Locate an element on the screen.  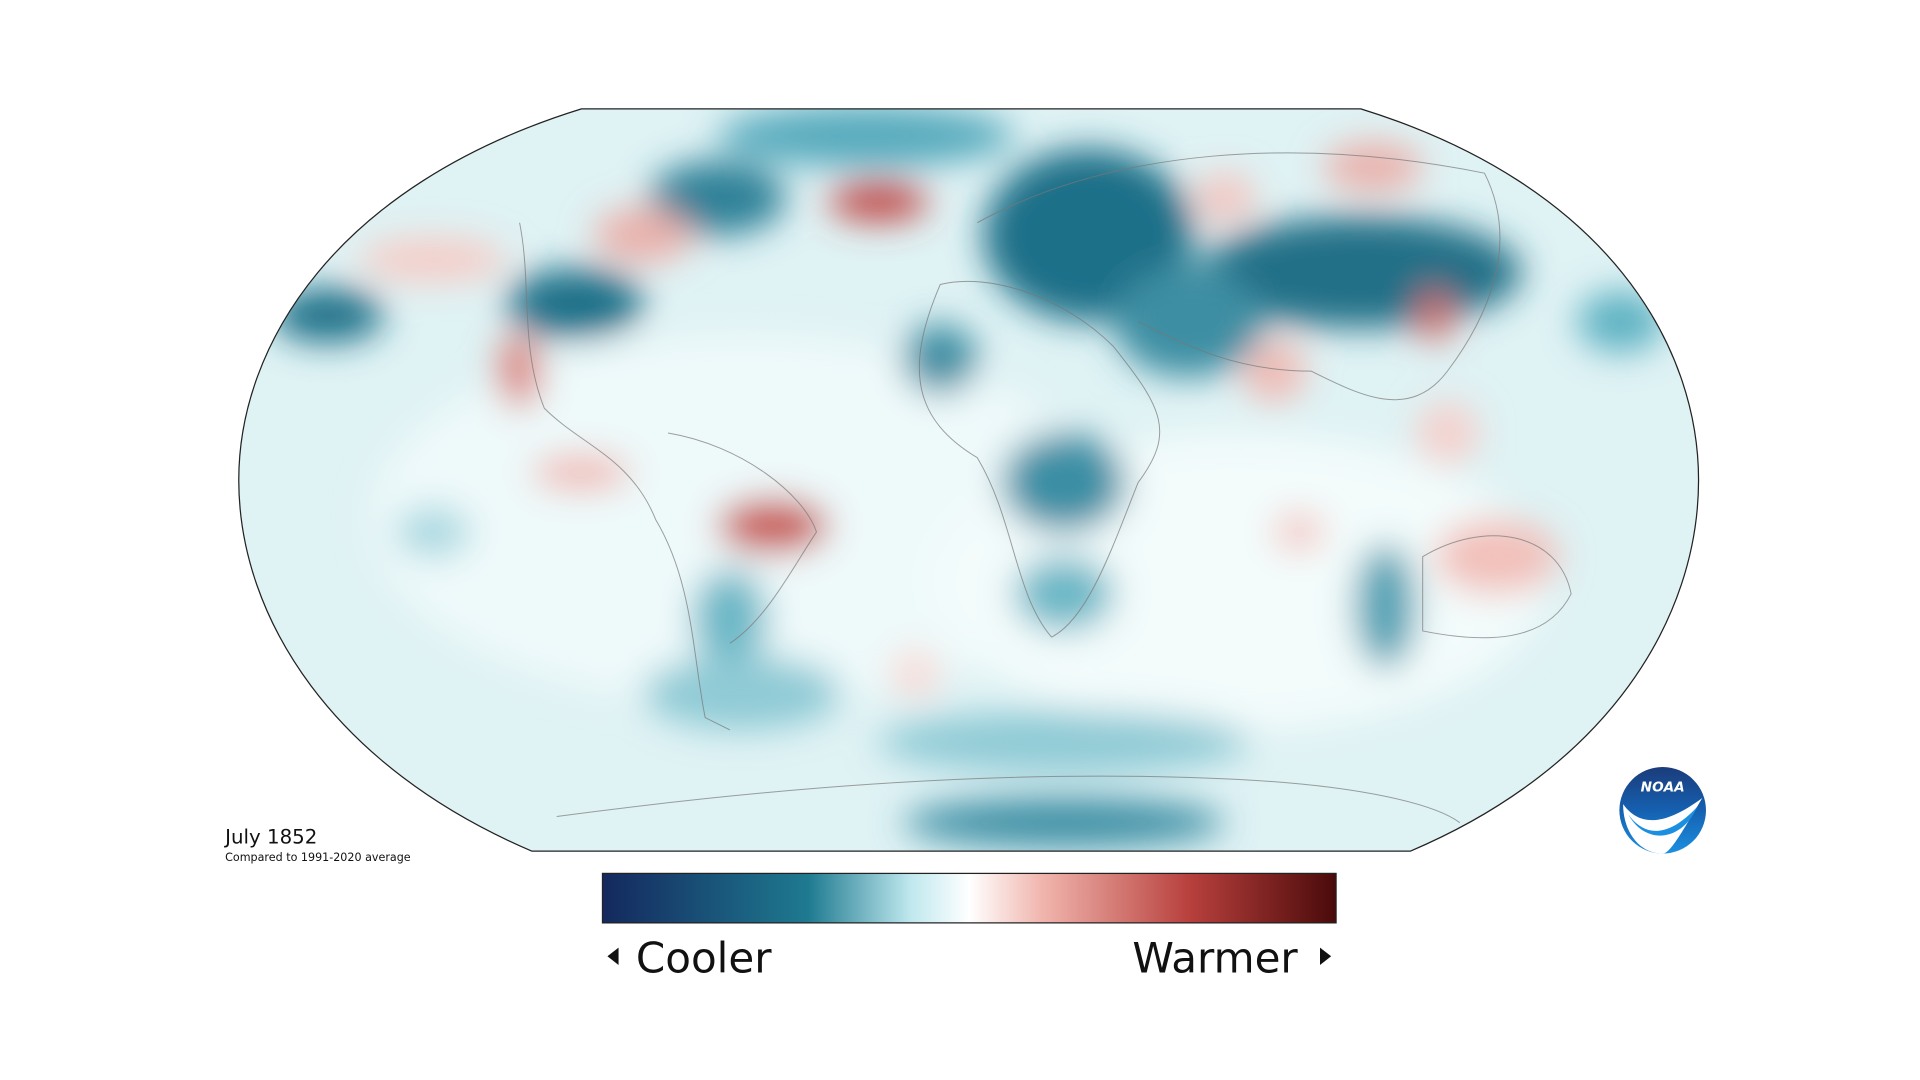
noaa-logo: NOAA is located at coordinates (1662, 810).